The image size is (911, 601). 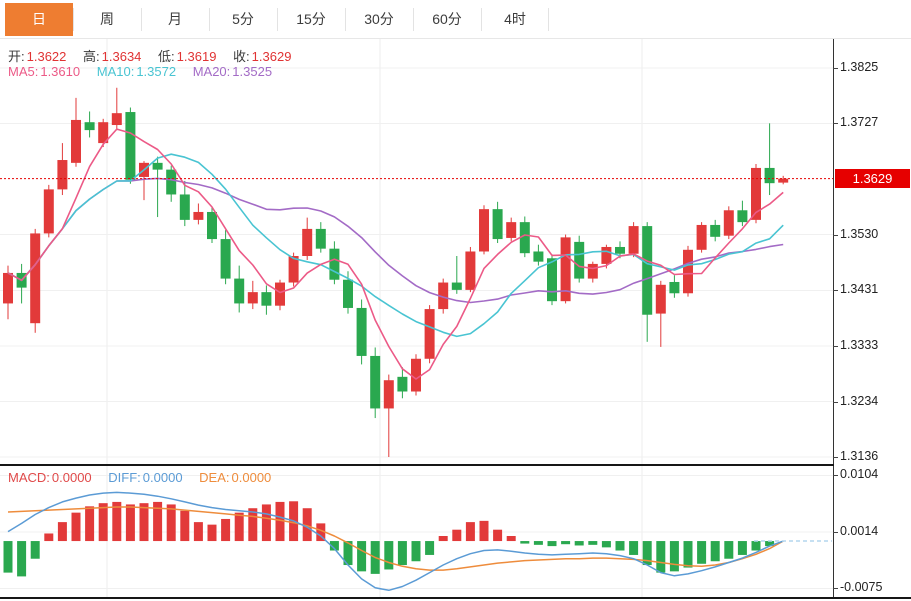 I want to click on price-axis-label: 1.3333, so click(x=859, y=345).